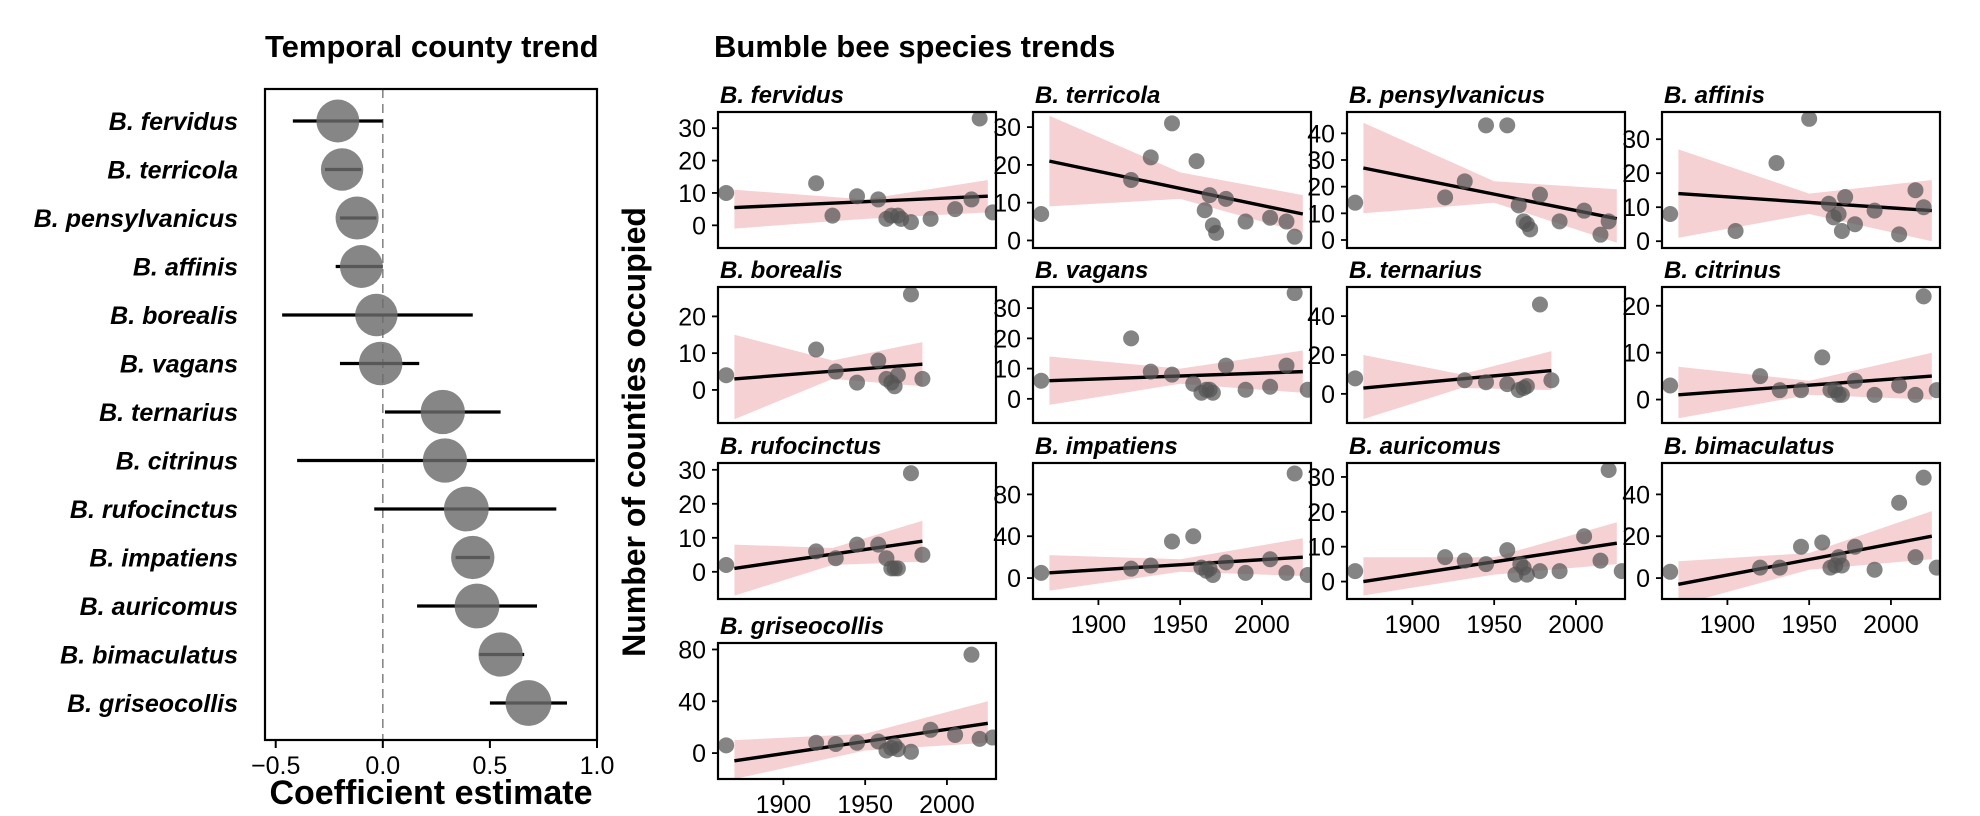 Image resolution: width=1980 pixels, height=816 pixels. Describe the element at coordinates (1805, 202) in the screenshot. I see `trend-line` at that location.